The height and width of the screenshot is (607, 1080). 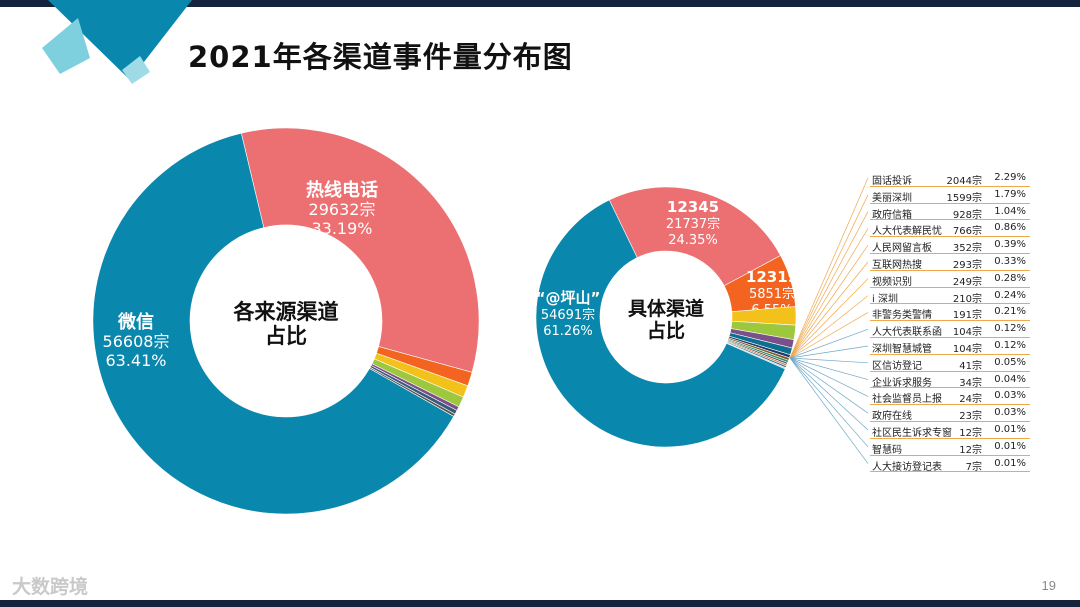 I want to click on legend-pct: 0.28%, so click(x=1010, y=278).